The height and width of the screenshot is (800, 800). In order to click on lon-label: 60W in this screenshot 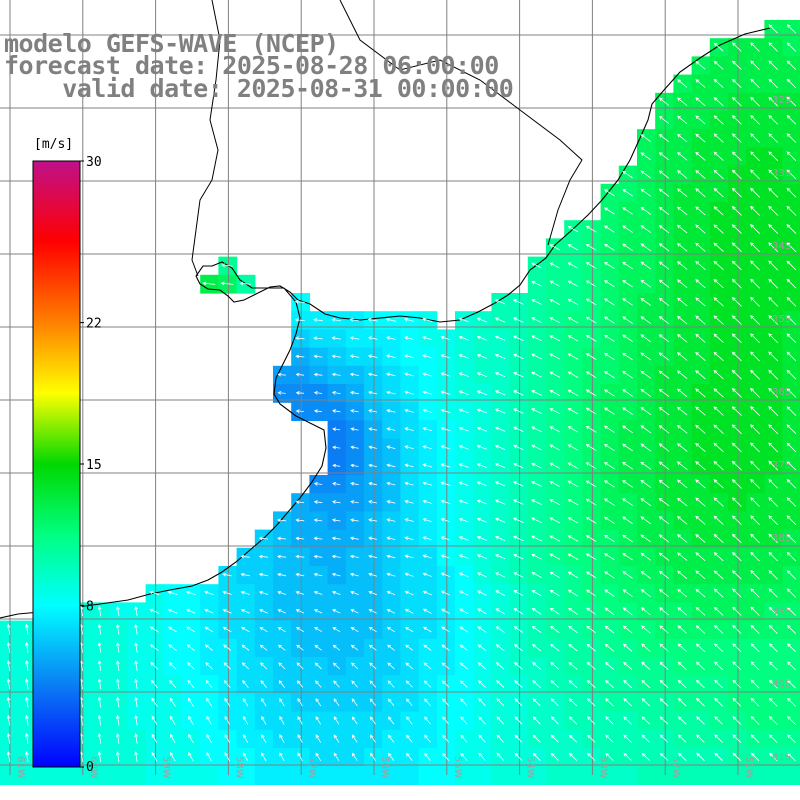, I will do `click(93, 767)`.